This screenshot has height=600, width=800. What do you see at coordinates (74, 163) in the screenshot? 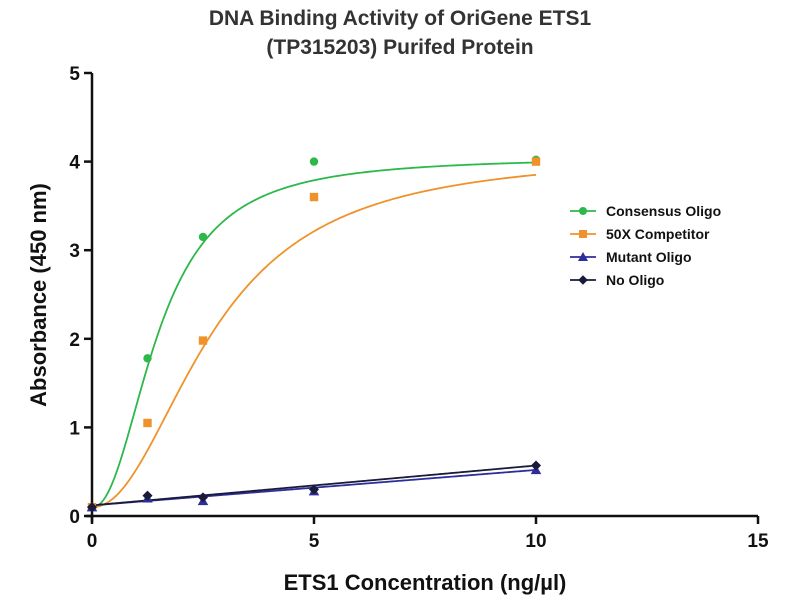
I see `y-tick-label: 4` at bounding box center [74, 163].